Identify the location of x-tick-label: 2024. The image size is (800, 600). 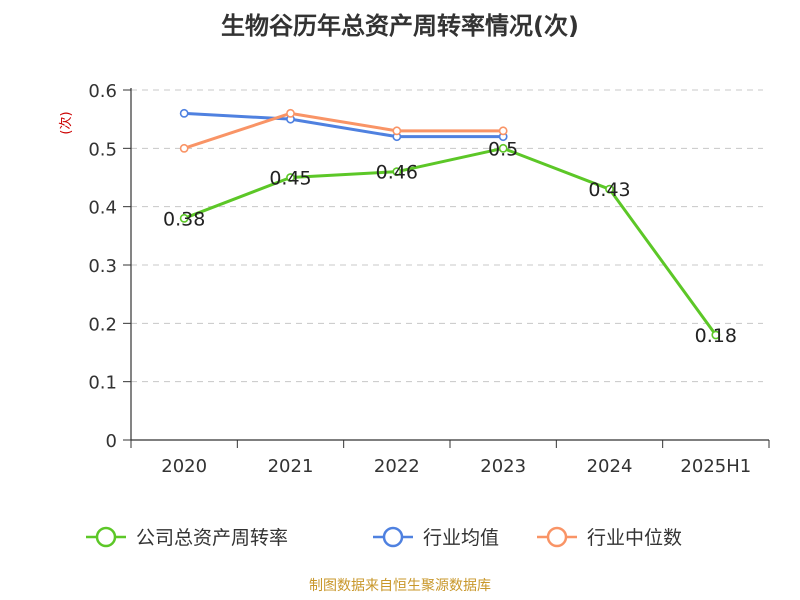
(610, 466).